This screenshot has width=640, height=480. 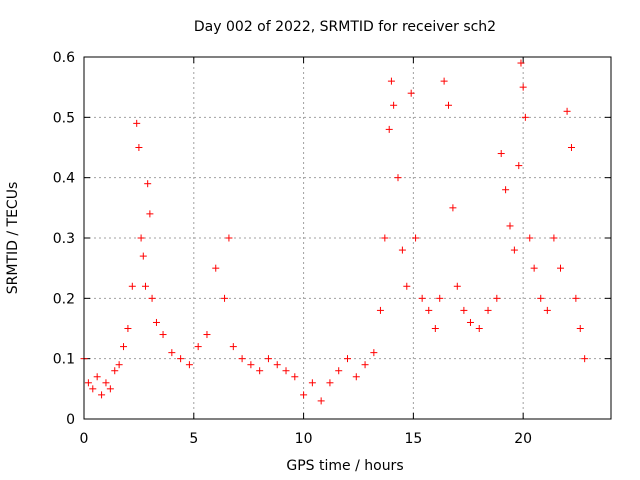 What do you see at coordinates (64, 299) in the screenshot?
I see `y-tick-label: 0.2` at bounding box center [64, 299].